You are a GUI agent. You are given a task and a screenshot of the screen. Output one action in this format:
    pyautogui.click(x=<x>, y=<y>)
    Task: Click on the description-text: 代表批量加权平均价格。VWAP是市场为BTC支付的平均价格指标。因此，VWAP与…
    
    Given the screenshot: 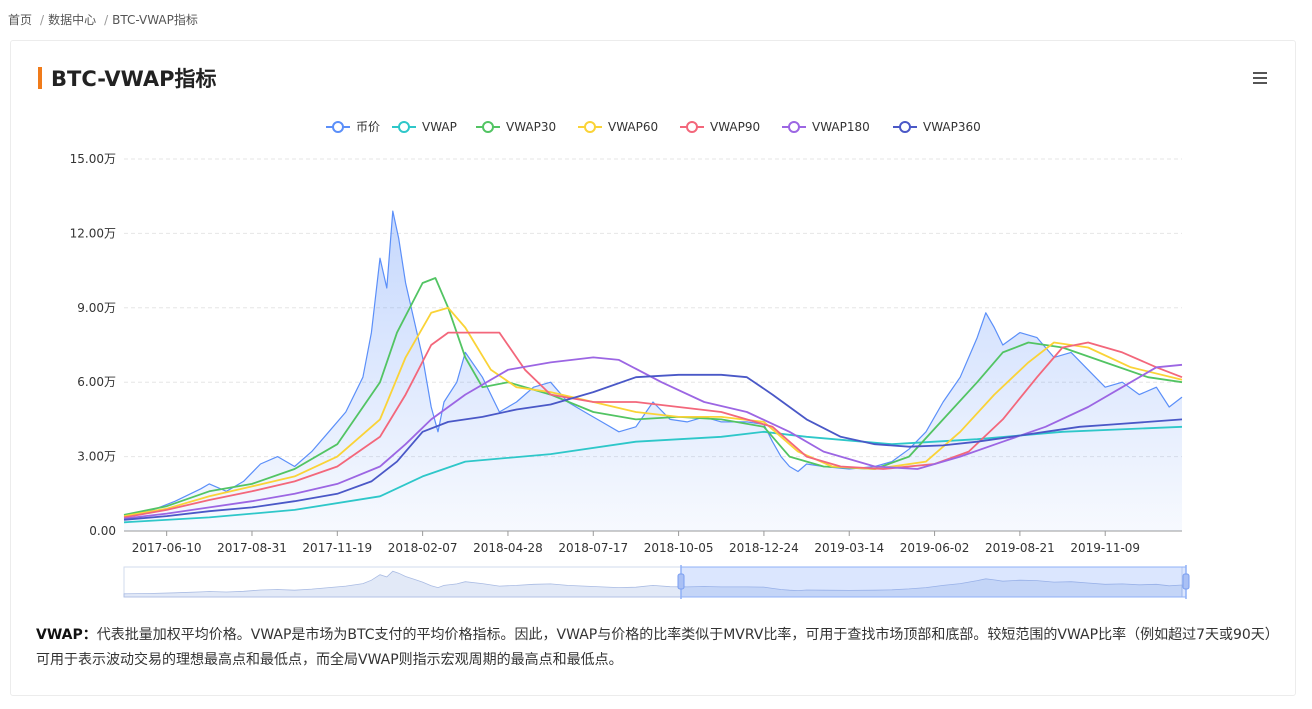 What is the action you would take?
    pyautogui.click(x=654, y=647)
    